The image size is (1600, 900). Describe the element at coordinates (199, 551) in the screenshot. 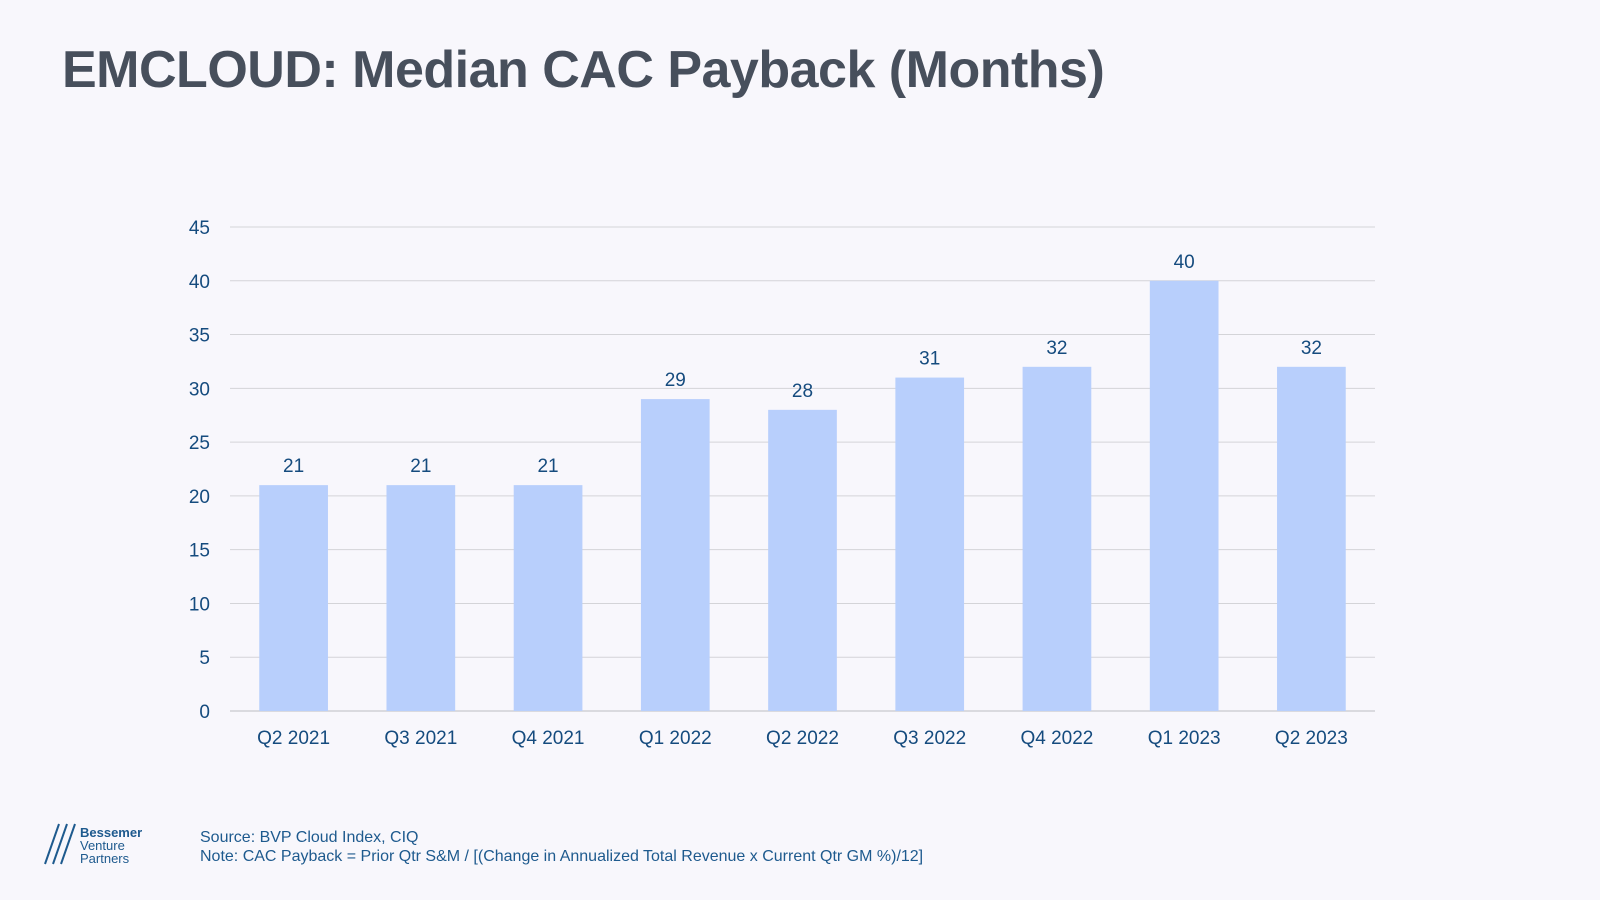

I see `y-tick-label: 15` at that location.